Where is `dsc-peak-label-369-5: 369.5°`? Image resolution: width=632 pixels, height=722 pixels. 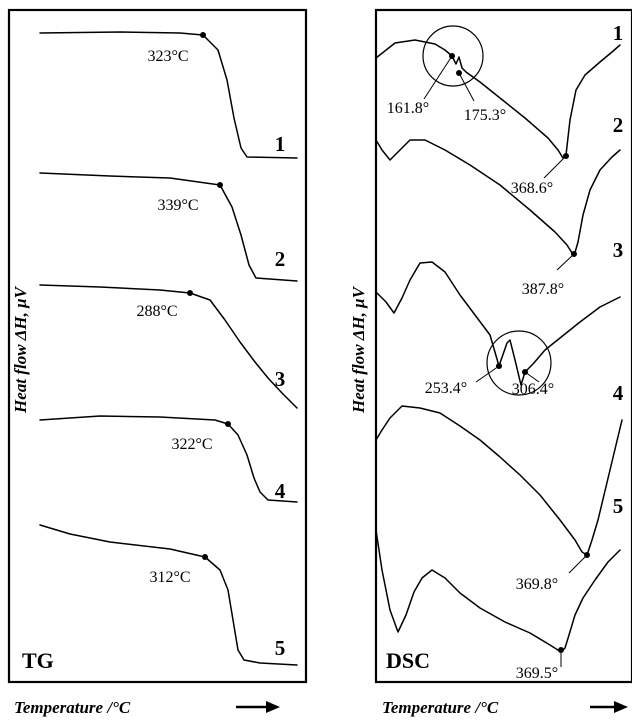 dsc-peak-label-369-5: 369.5° is located at coordinates (537, 673).